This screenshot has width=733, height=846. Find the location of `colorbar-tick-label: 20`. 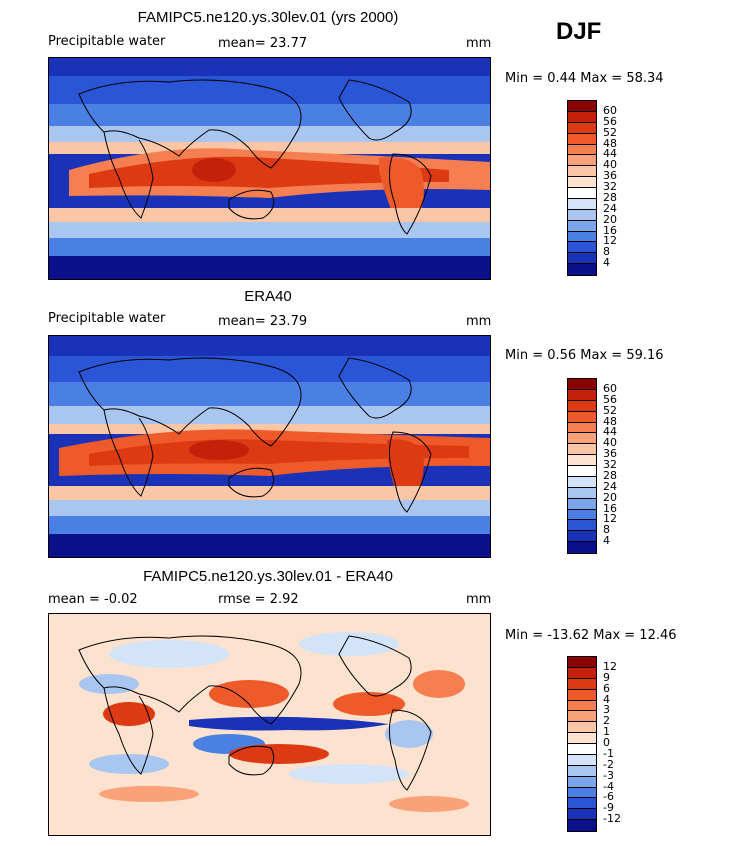

colorbar-tick-label: 20 is located at coordinates (610, 497).